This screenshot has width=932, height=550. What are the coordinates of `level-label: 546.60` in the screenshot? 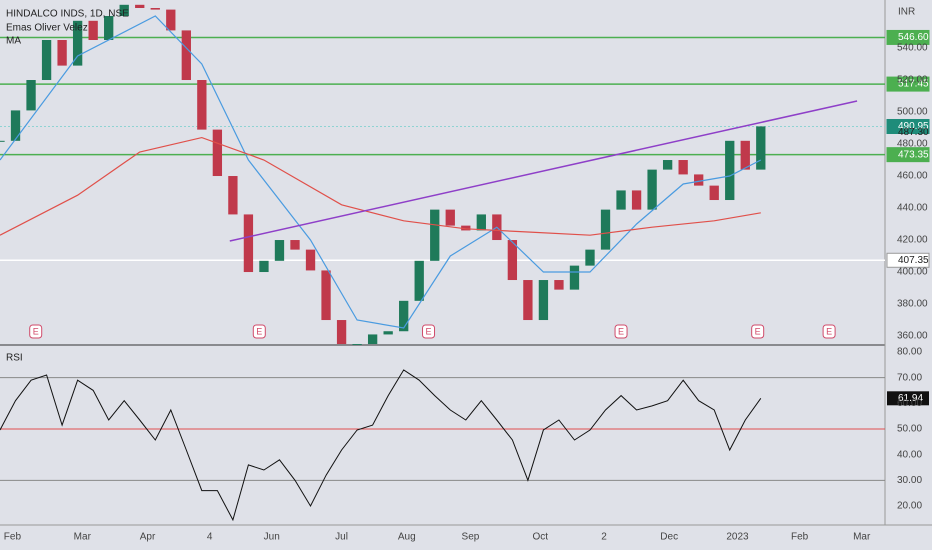 It's located at (913, 37).